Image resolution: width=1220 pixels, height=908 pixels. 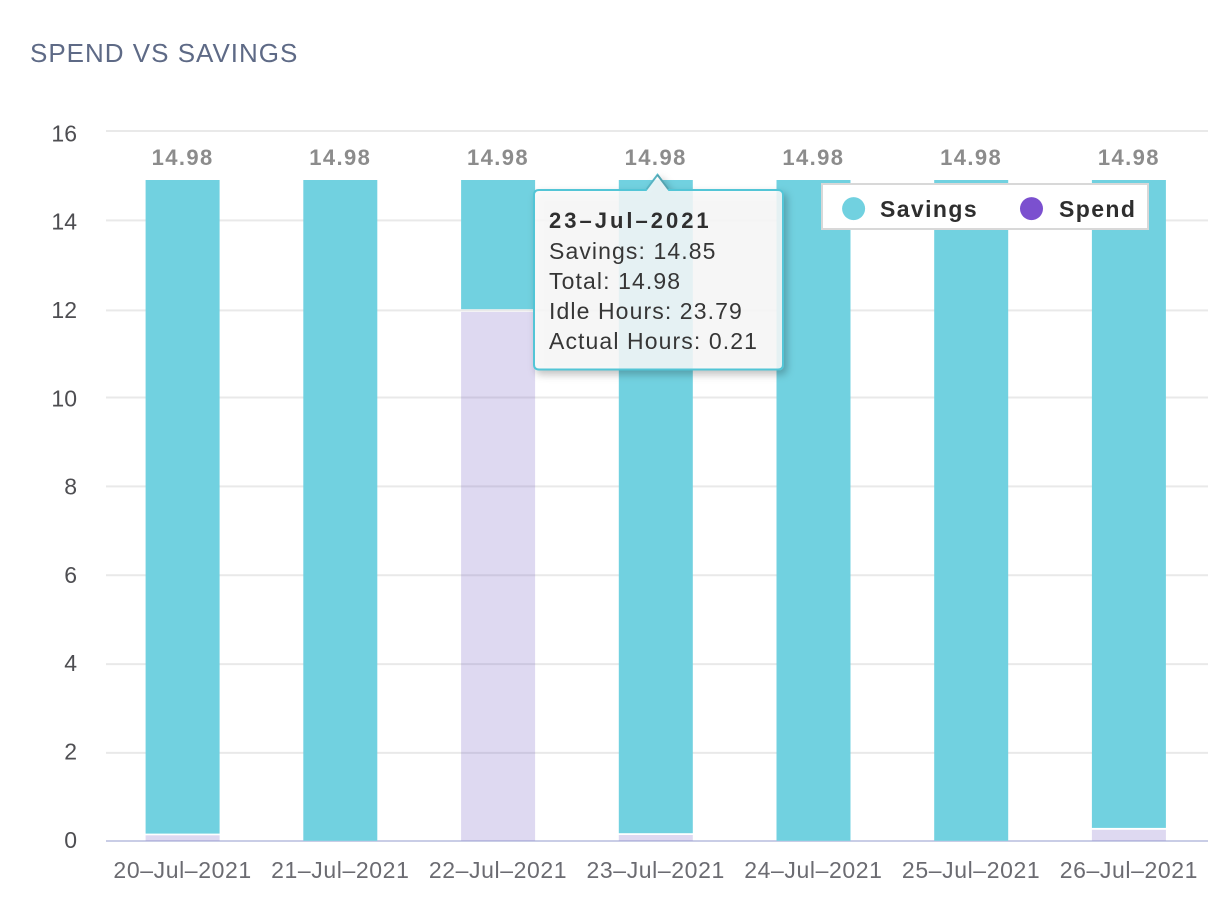 What do you see at coordinates (813, 870) in the screenshot?
I see `svg-text: 24–Jul–2021` at bounding box center [813, 870].